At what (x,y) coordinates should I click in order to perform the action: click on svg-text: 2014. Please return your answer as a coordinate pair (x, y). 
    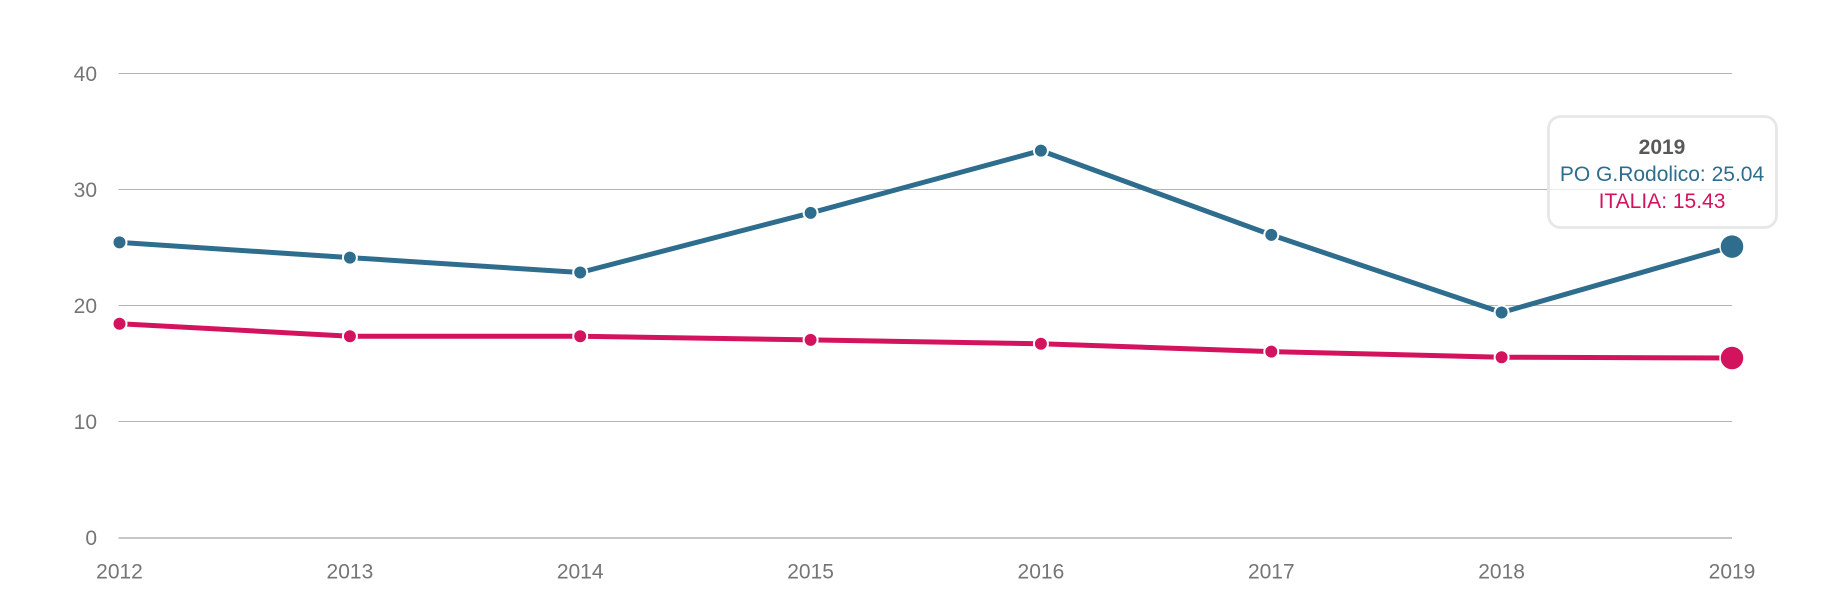
    Looking at the image, I should click on (580, 572).